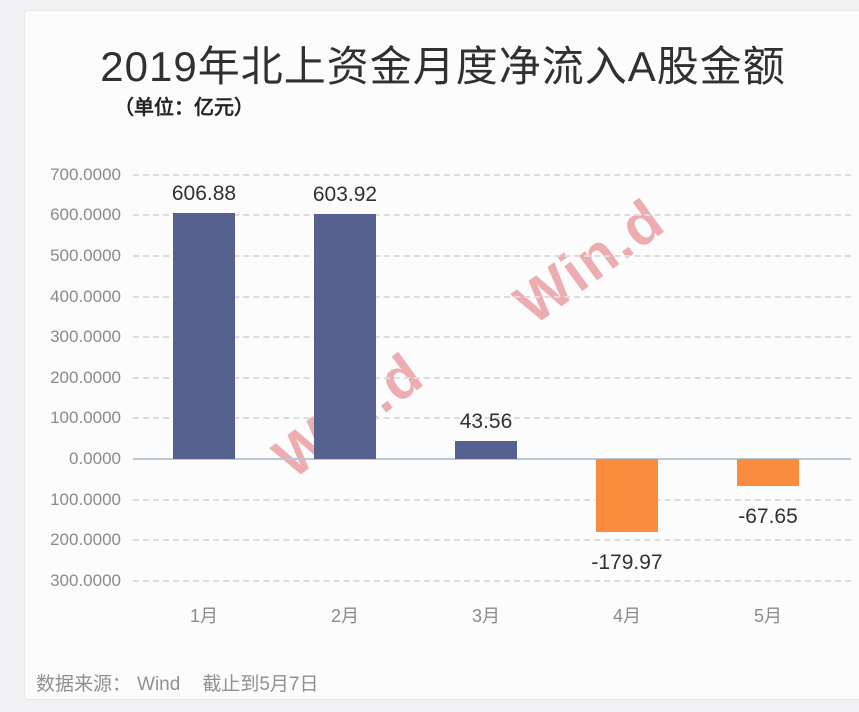 This screenshot has height=712, width=859. Describe the element at coordinates (344, 616) in the screenshot. I see `x-axis-label: 2月` at that location.